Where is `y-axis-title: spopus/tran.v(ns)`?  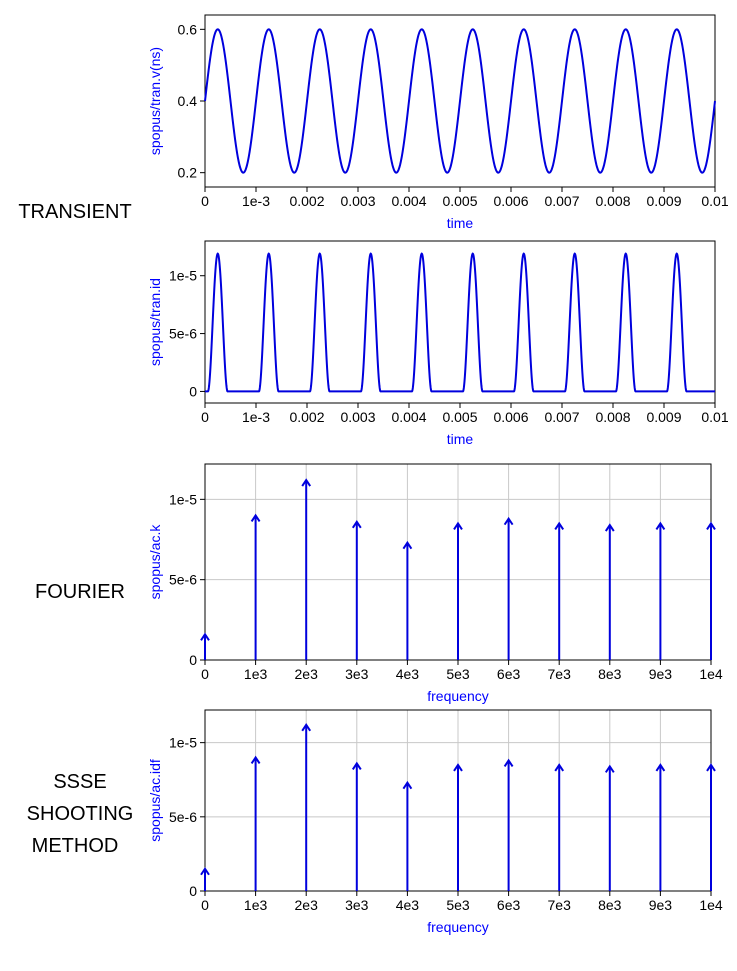
y-axis-title: spopus/tran.v(ns) is located at coordinates (155, 101).